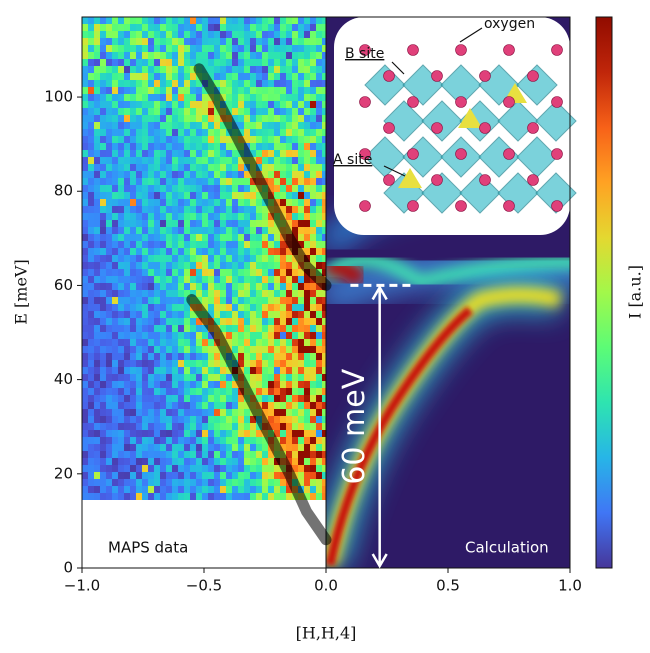  What do you see at coordinates (204, 586) in the screenshot?
I see `x-tick-label: −0.5` at bounding box center [204, 586].